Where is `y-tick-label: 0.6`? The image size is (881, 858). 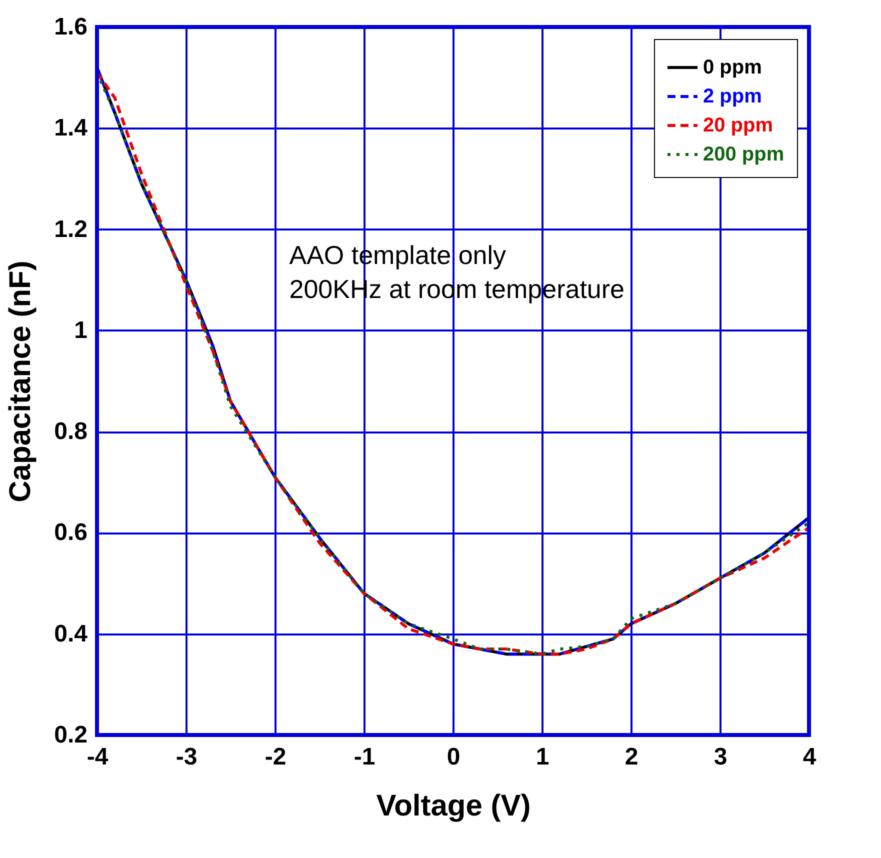 y-tick-label: 0.6 is located at coordinates (71, 532).